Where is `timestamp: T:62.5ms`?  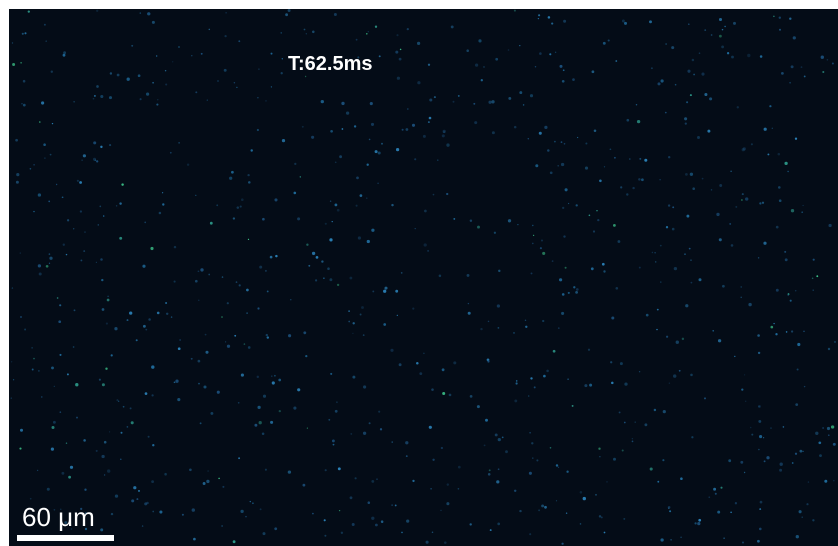 timestamp: T:62.5ms is located at coordinates (330, 64).